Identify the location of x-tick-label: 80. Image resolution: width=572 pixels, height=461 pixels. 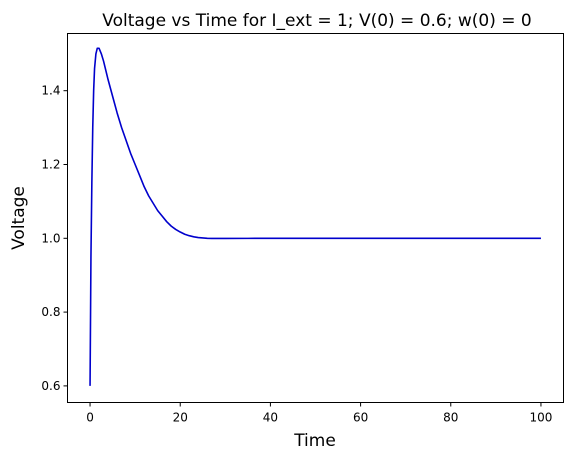
(450, 418).